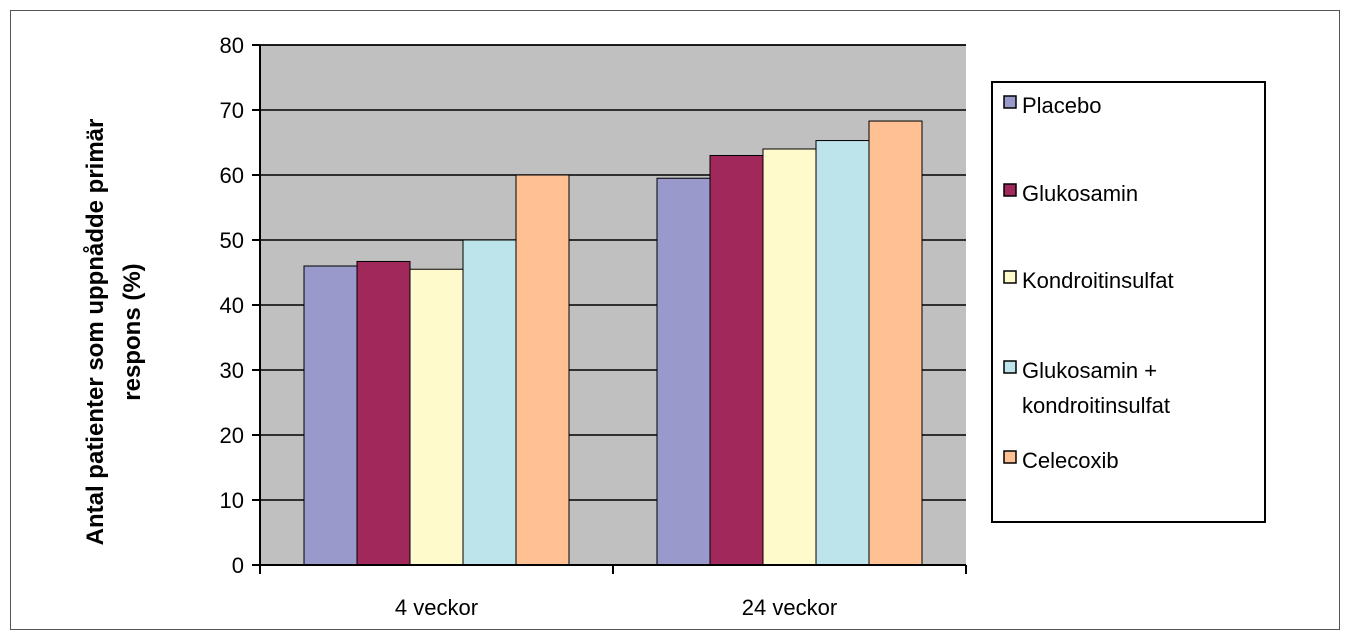 Image resolution: width=1351 pixels, height=640 pixels. What do you see at coordinates (238, 565) in the screenshot?
I see `y-tick-label: 0` at bounding box center [238, 565].